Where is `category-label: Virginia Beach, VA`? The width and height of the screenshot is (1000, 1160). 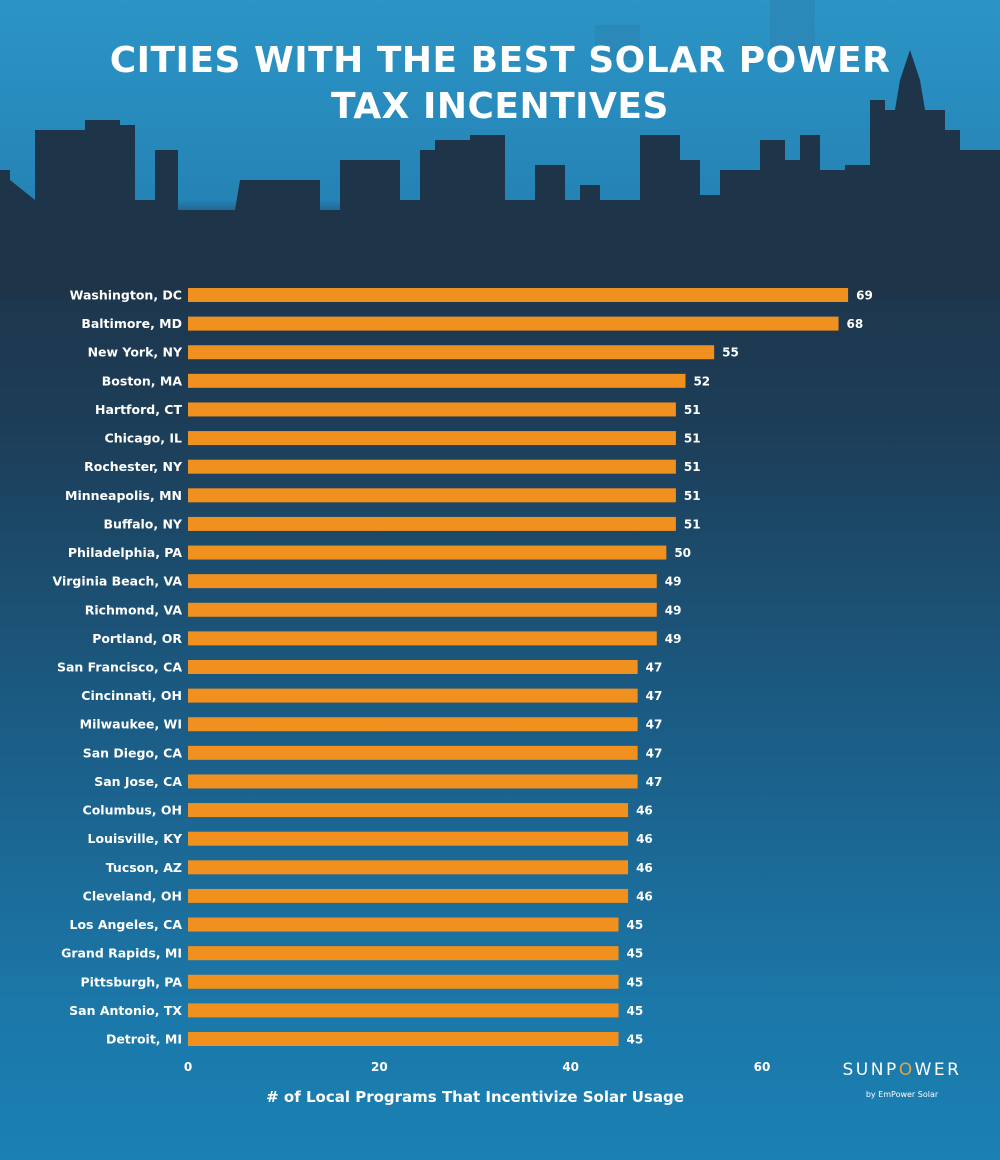
category-label: Virginia Beach, VA is located at coordinates (118, 581).